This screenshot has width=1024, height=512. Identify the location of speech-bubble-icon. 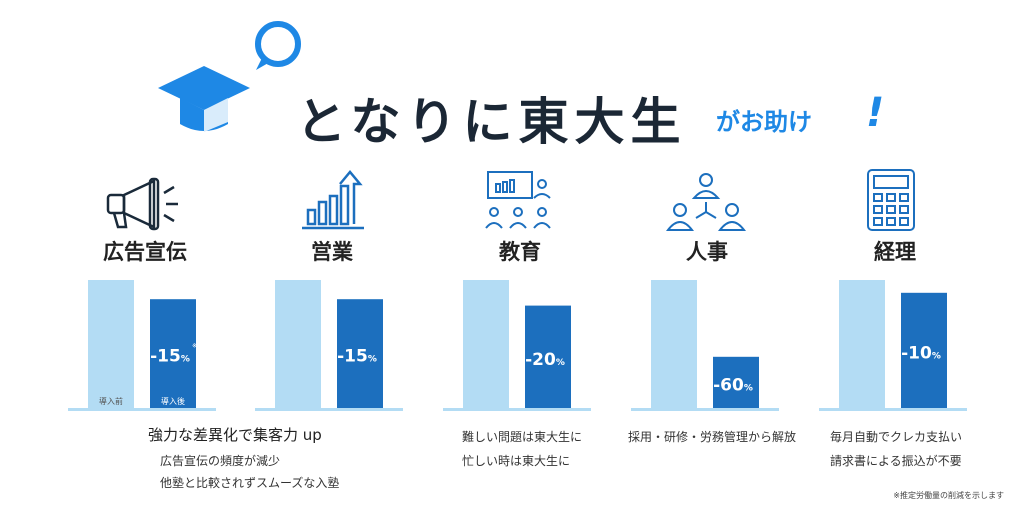
(278, 45).